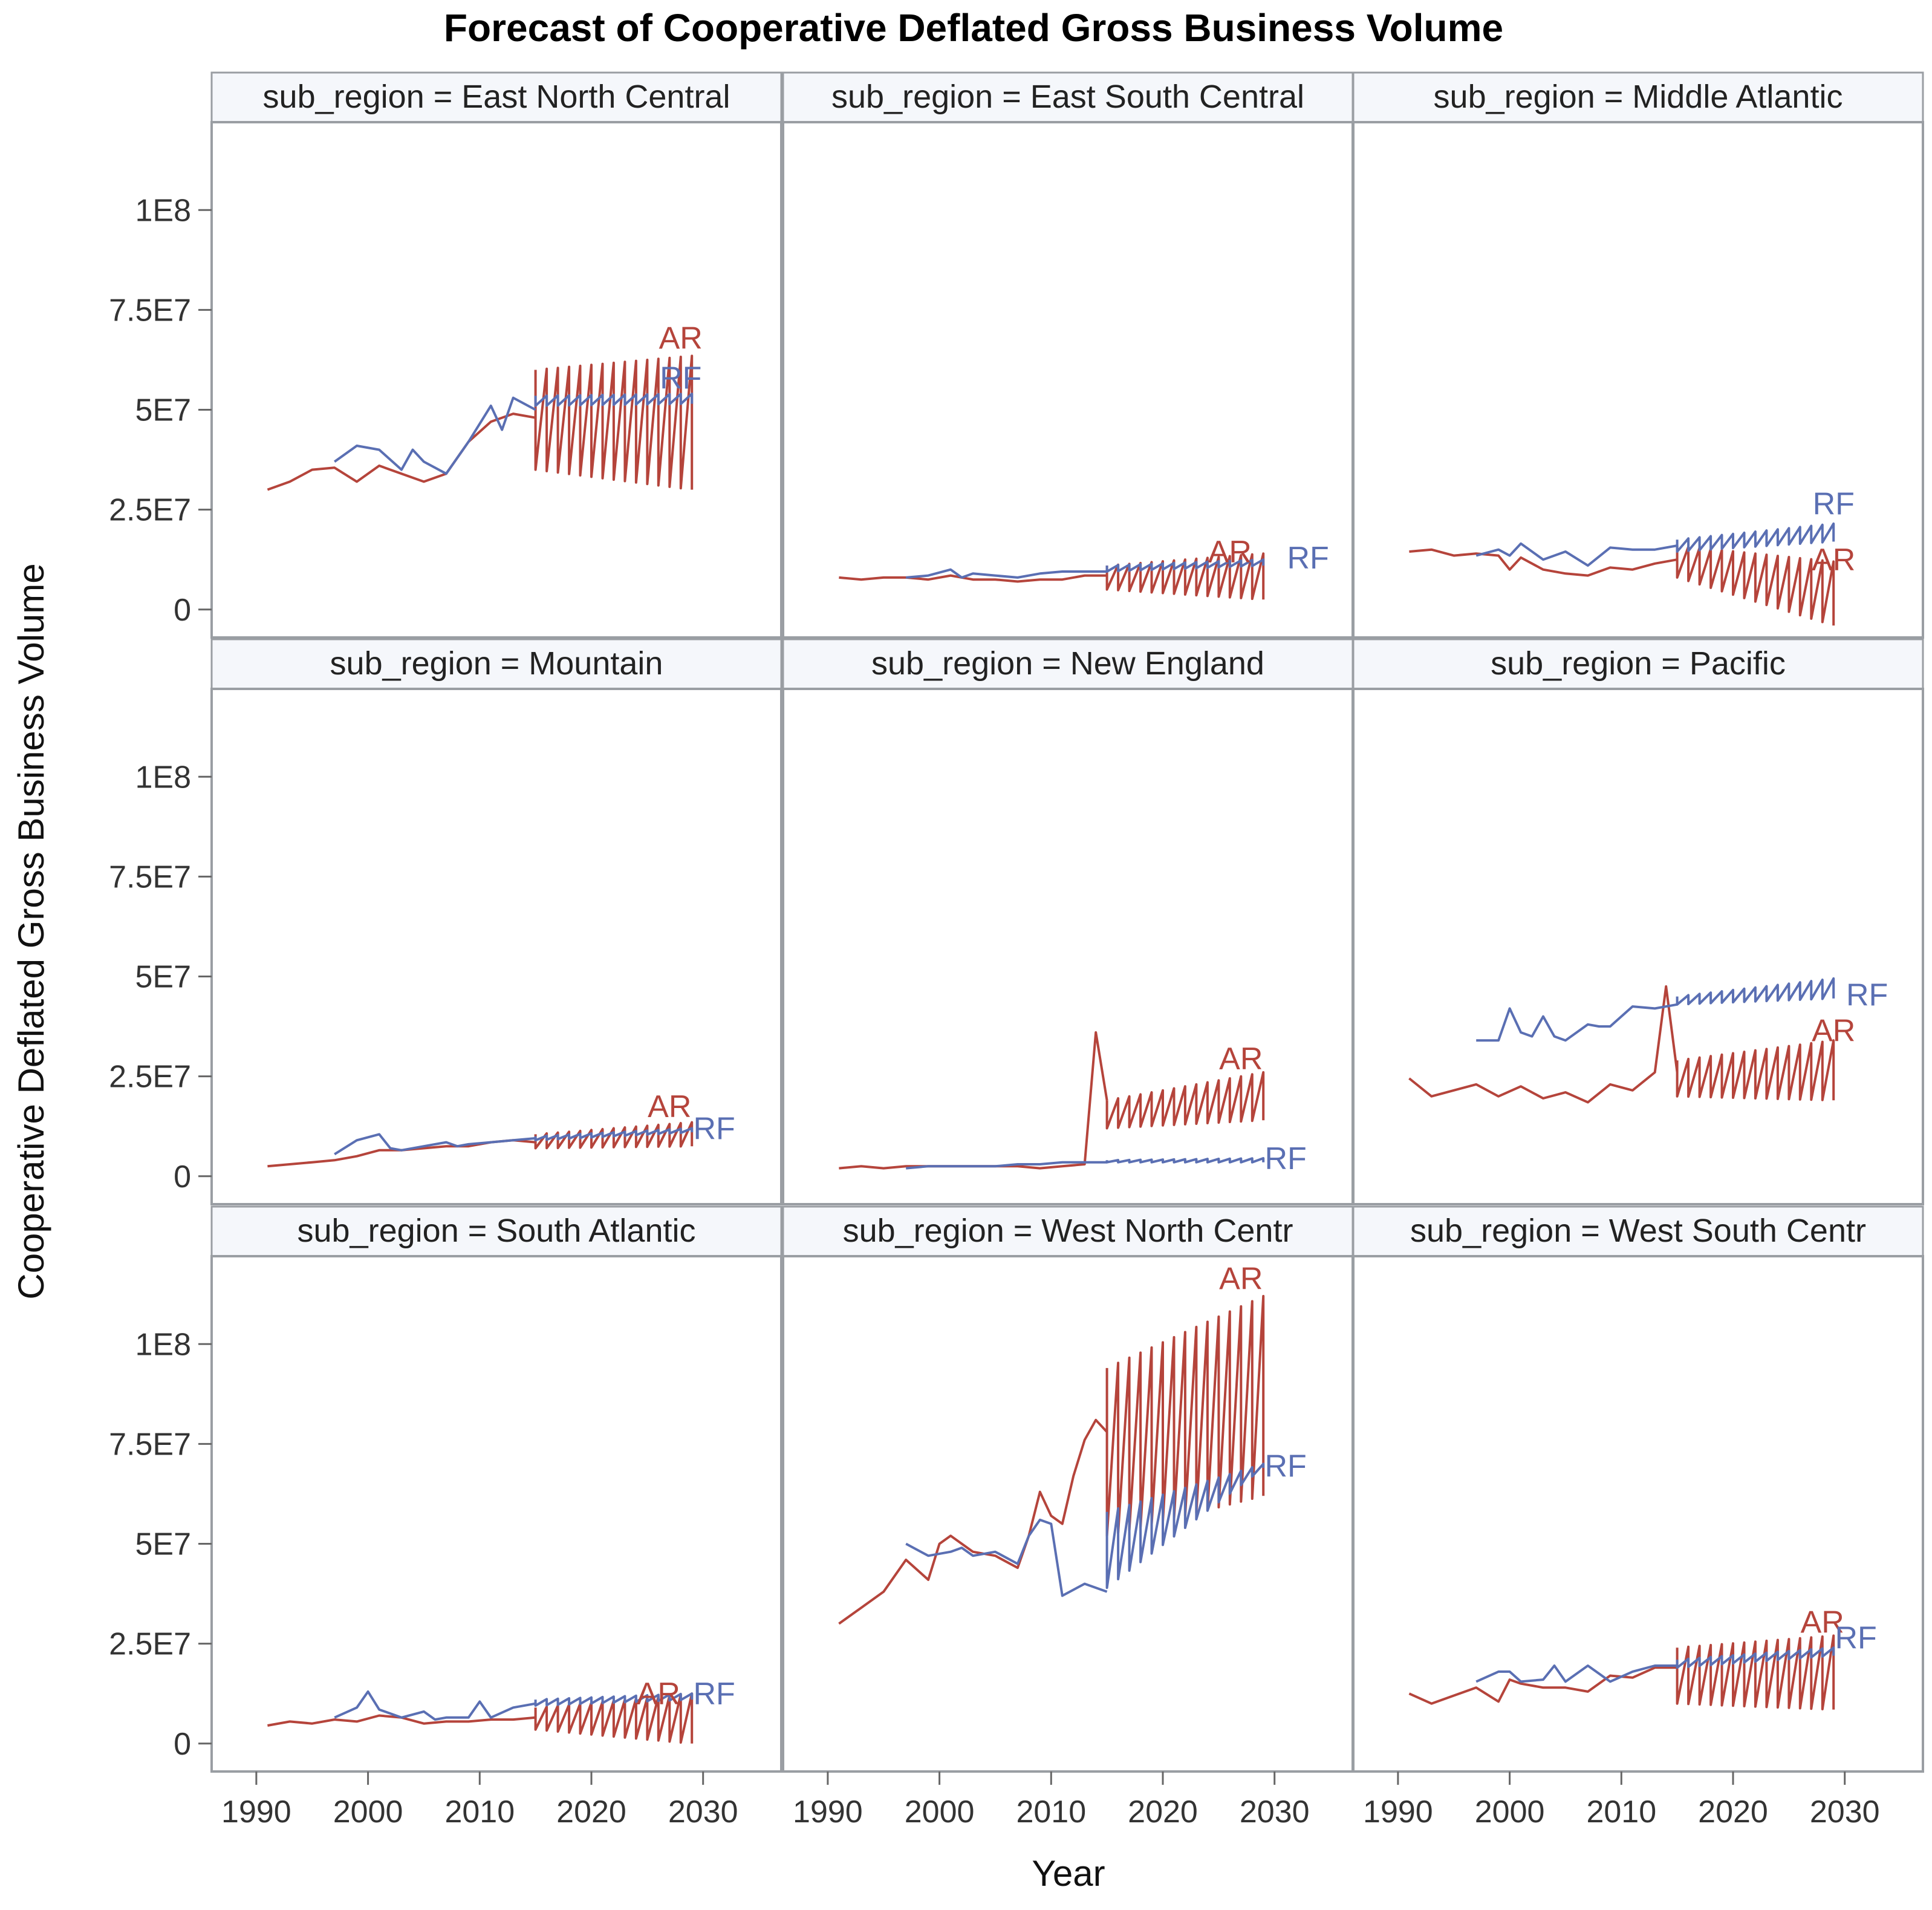 This screenshot has width=1932, height=1910. Describe the element at coordinates (1069, 1873) in the screenshot. I see `x-axis-label: Year` at that location.